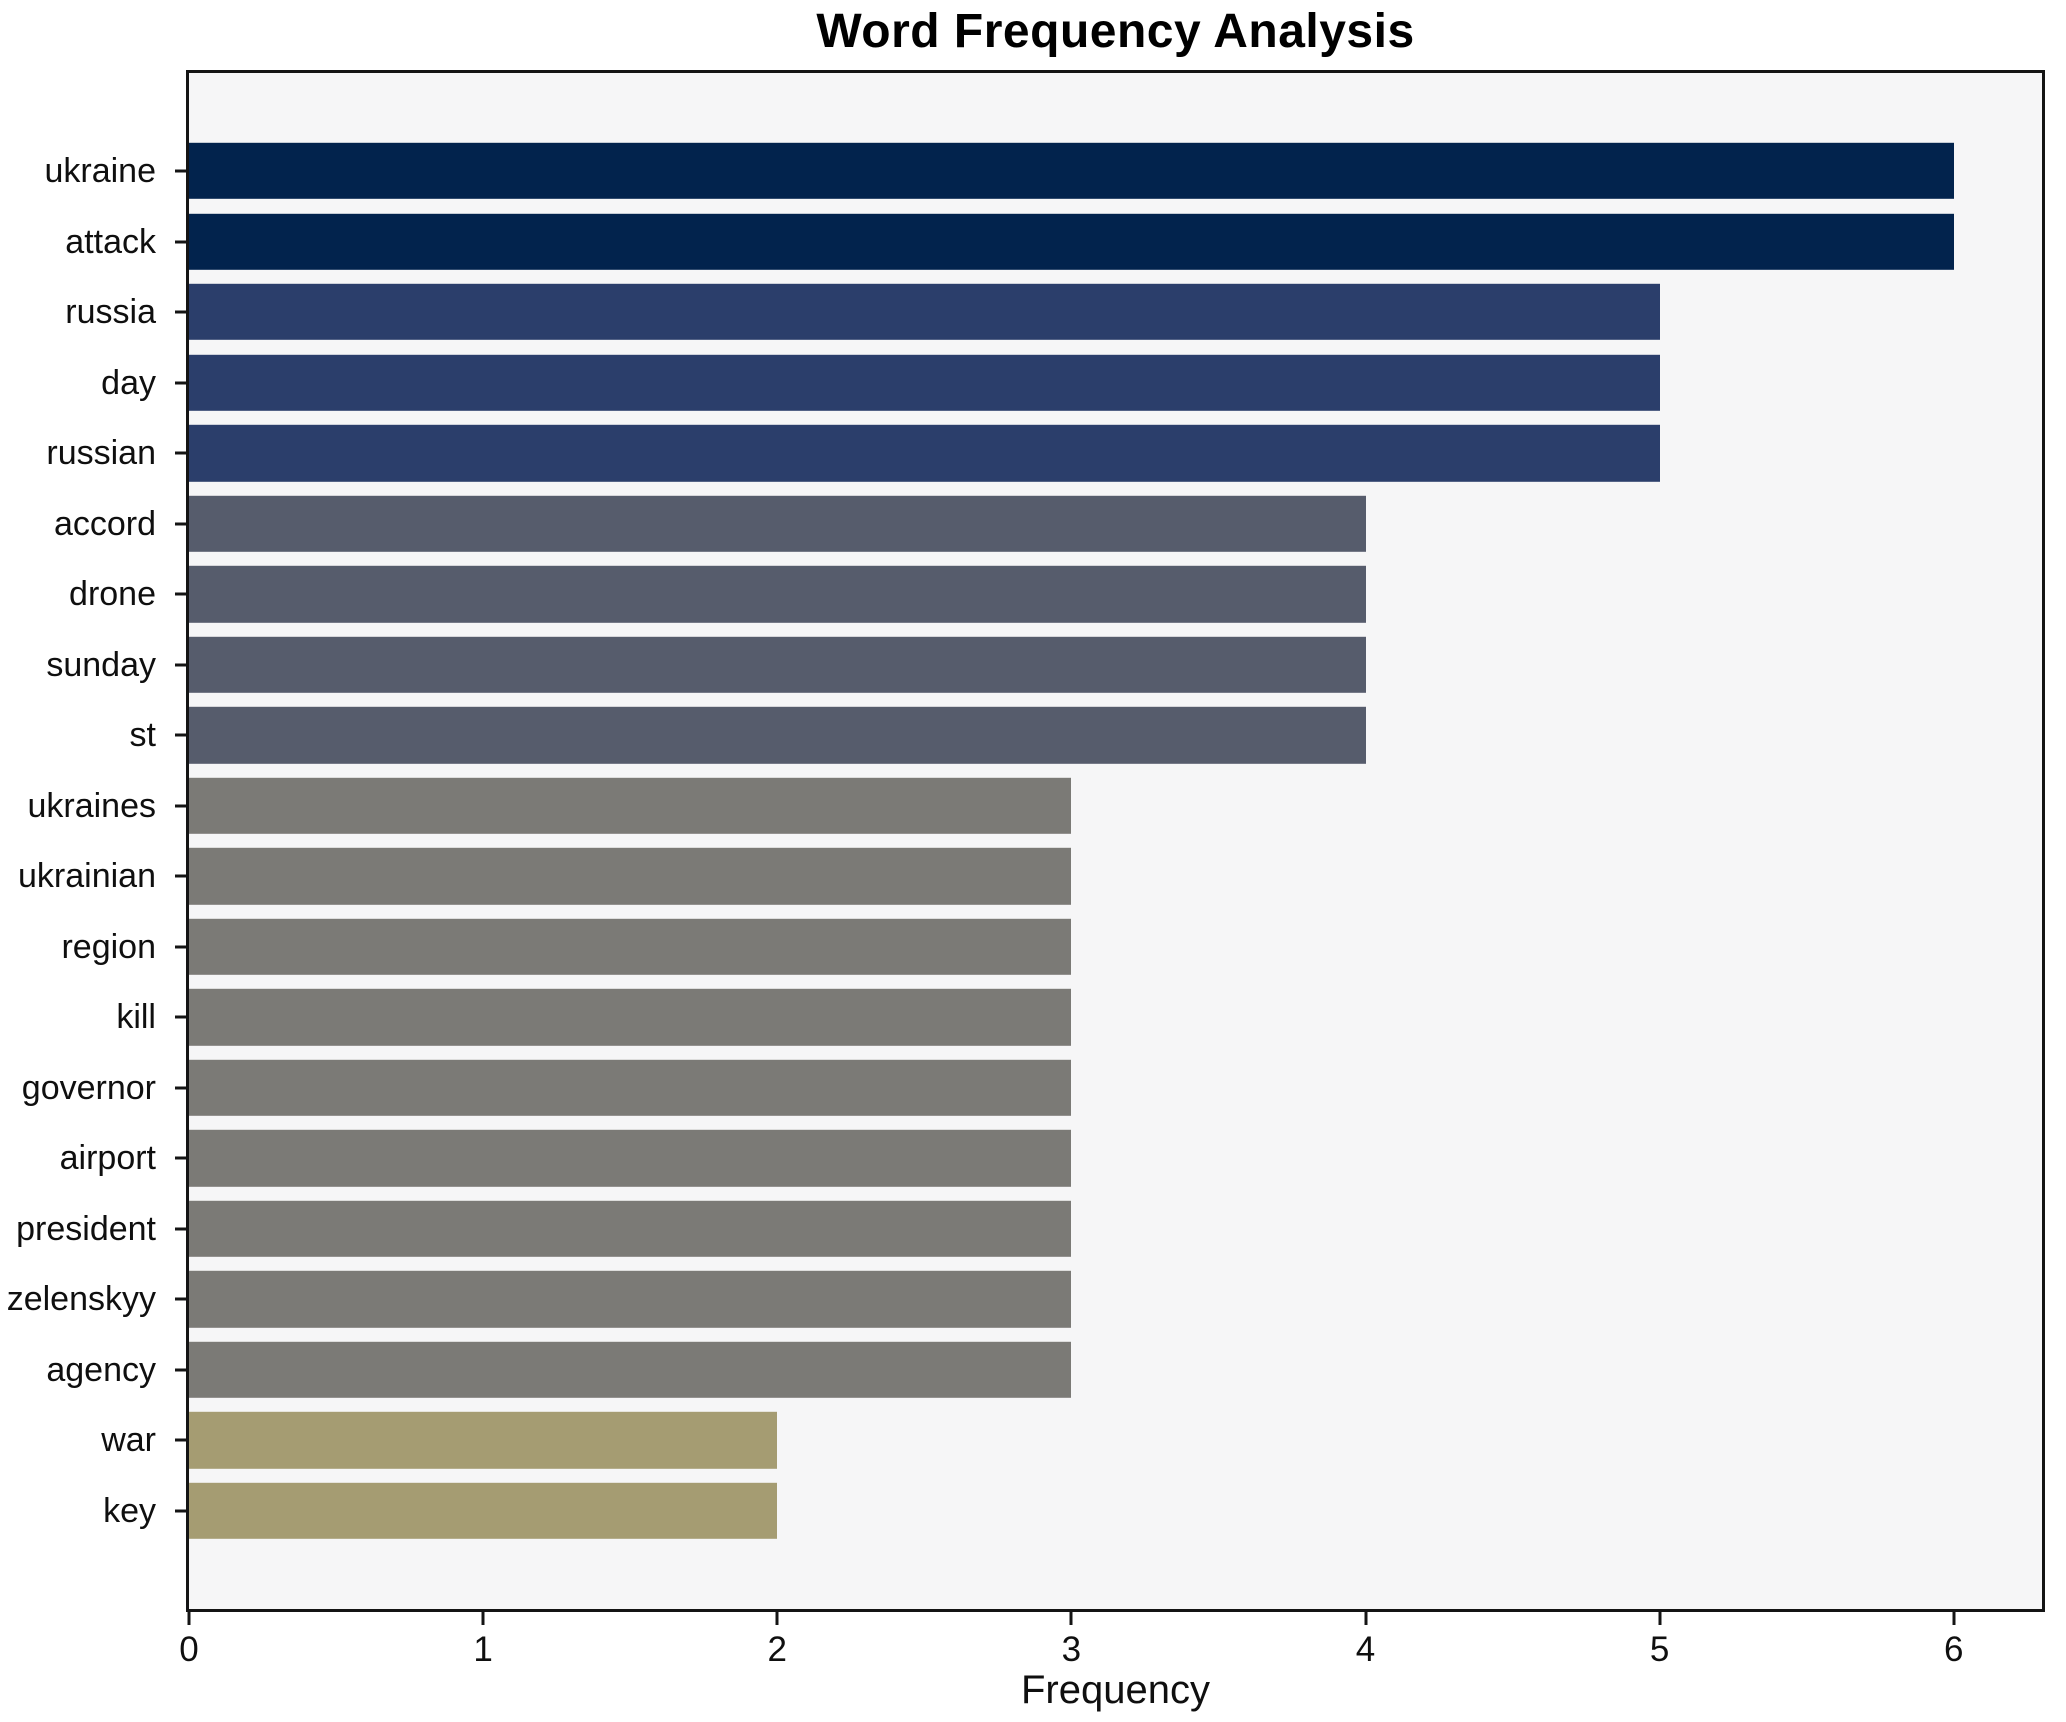 Image resolution: width=2066 pixels, height=1722 pixels. I want to click on y-tick-label-ukrainian: ukrainian, so click(87, 876).